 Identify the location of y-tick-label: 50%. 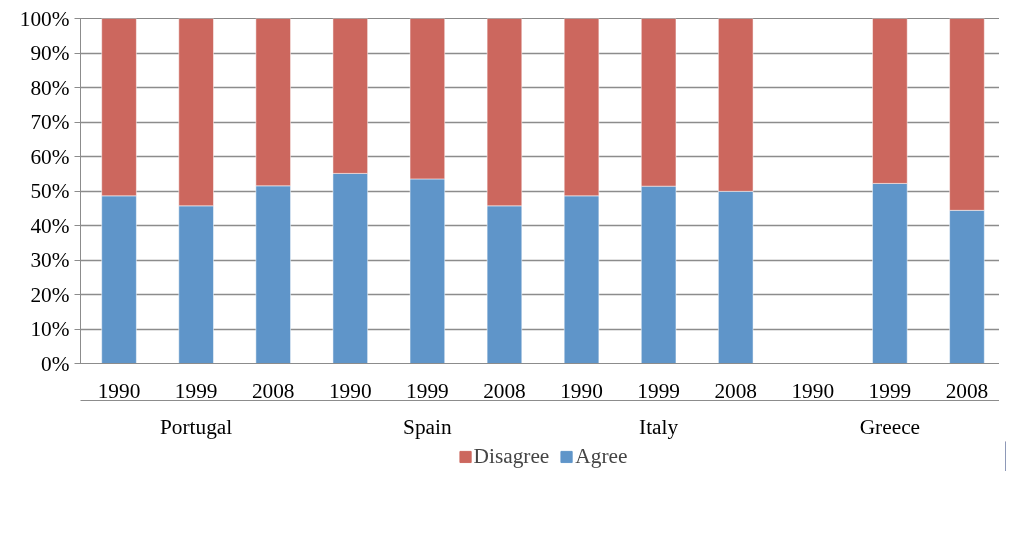
(50, 191).